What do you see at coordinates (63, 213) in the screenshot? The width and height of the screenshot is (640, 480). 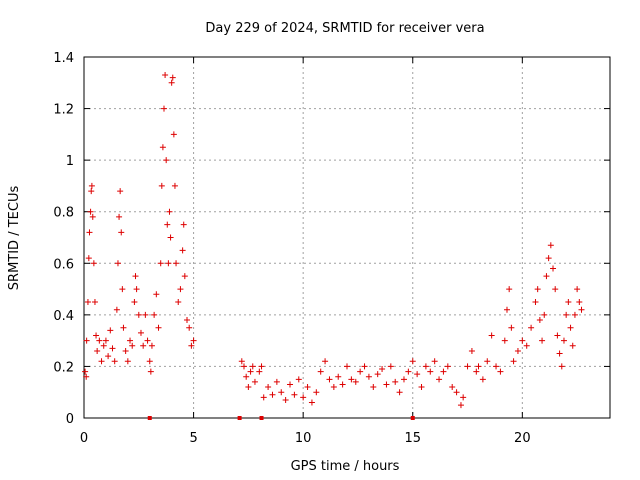 I see `y-tick-label: 0.8` at bounding box center [63, 213].